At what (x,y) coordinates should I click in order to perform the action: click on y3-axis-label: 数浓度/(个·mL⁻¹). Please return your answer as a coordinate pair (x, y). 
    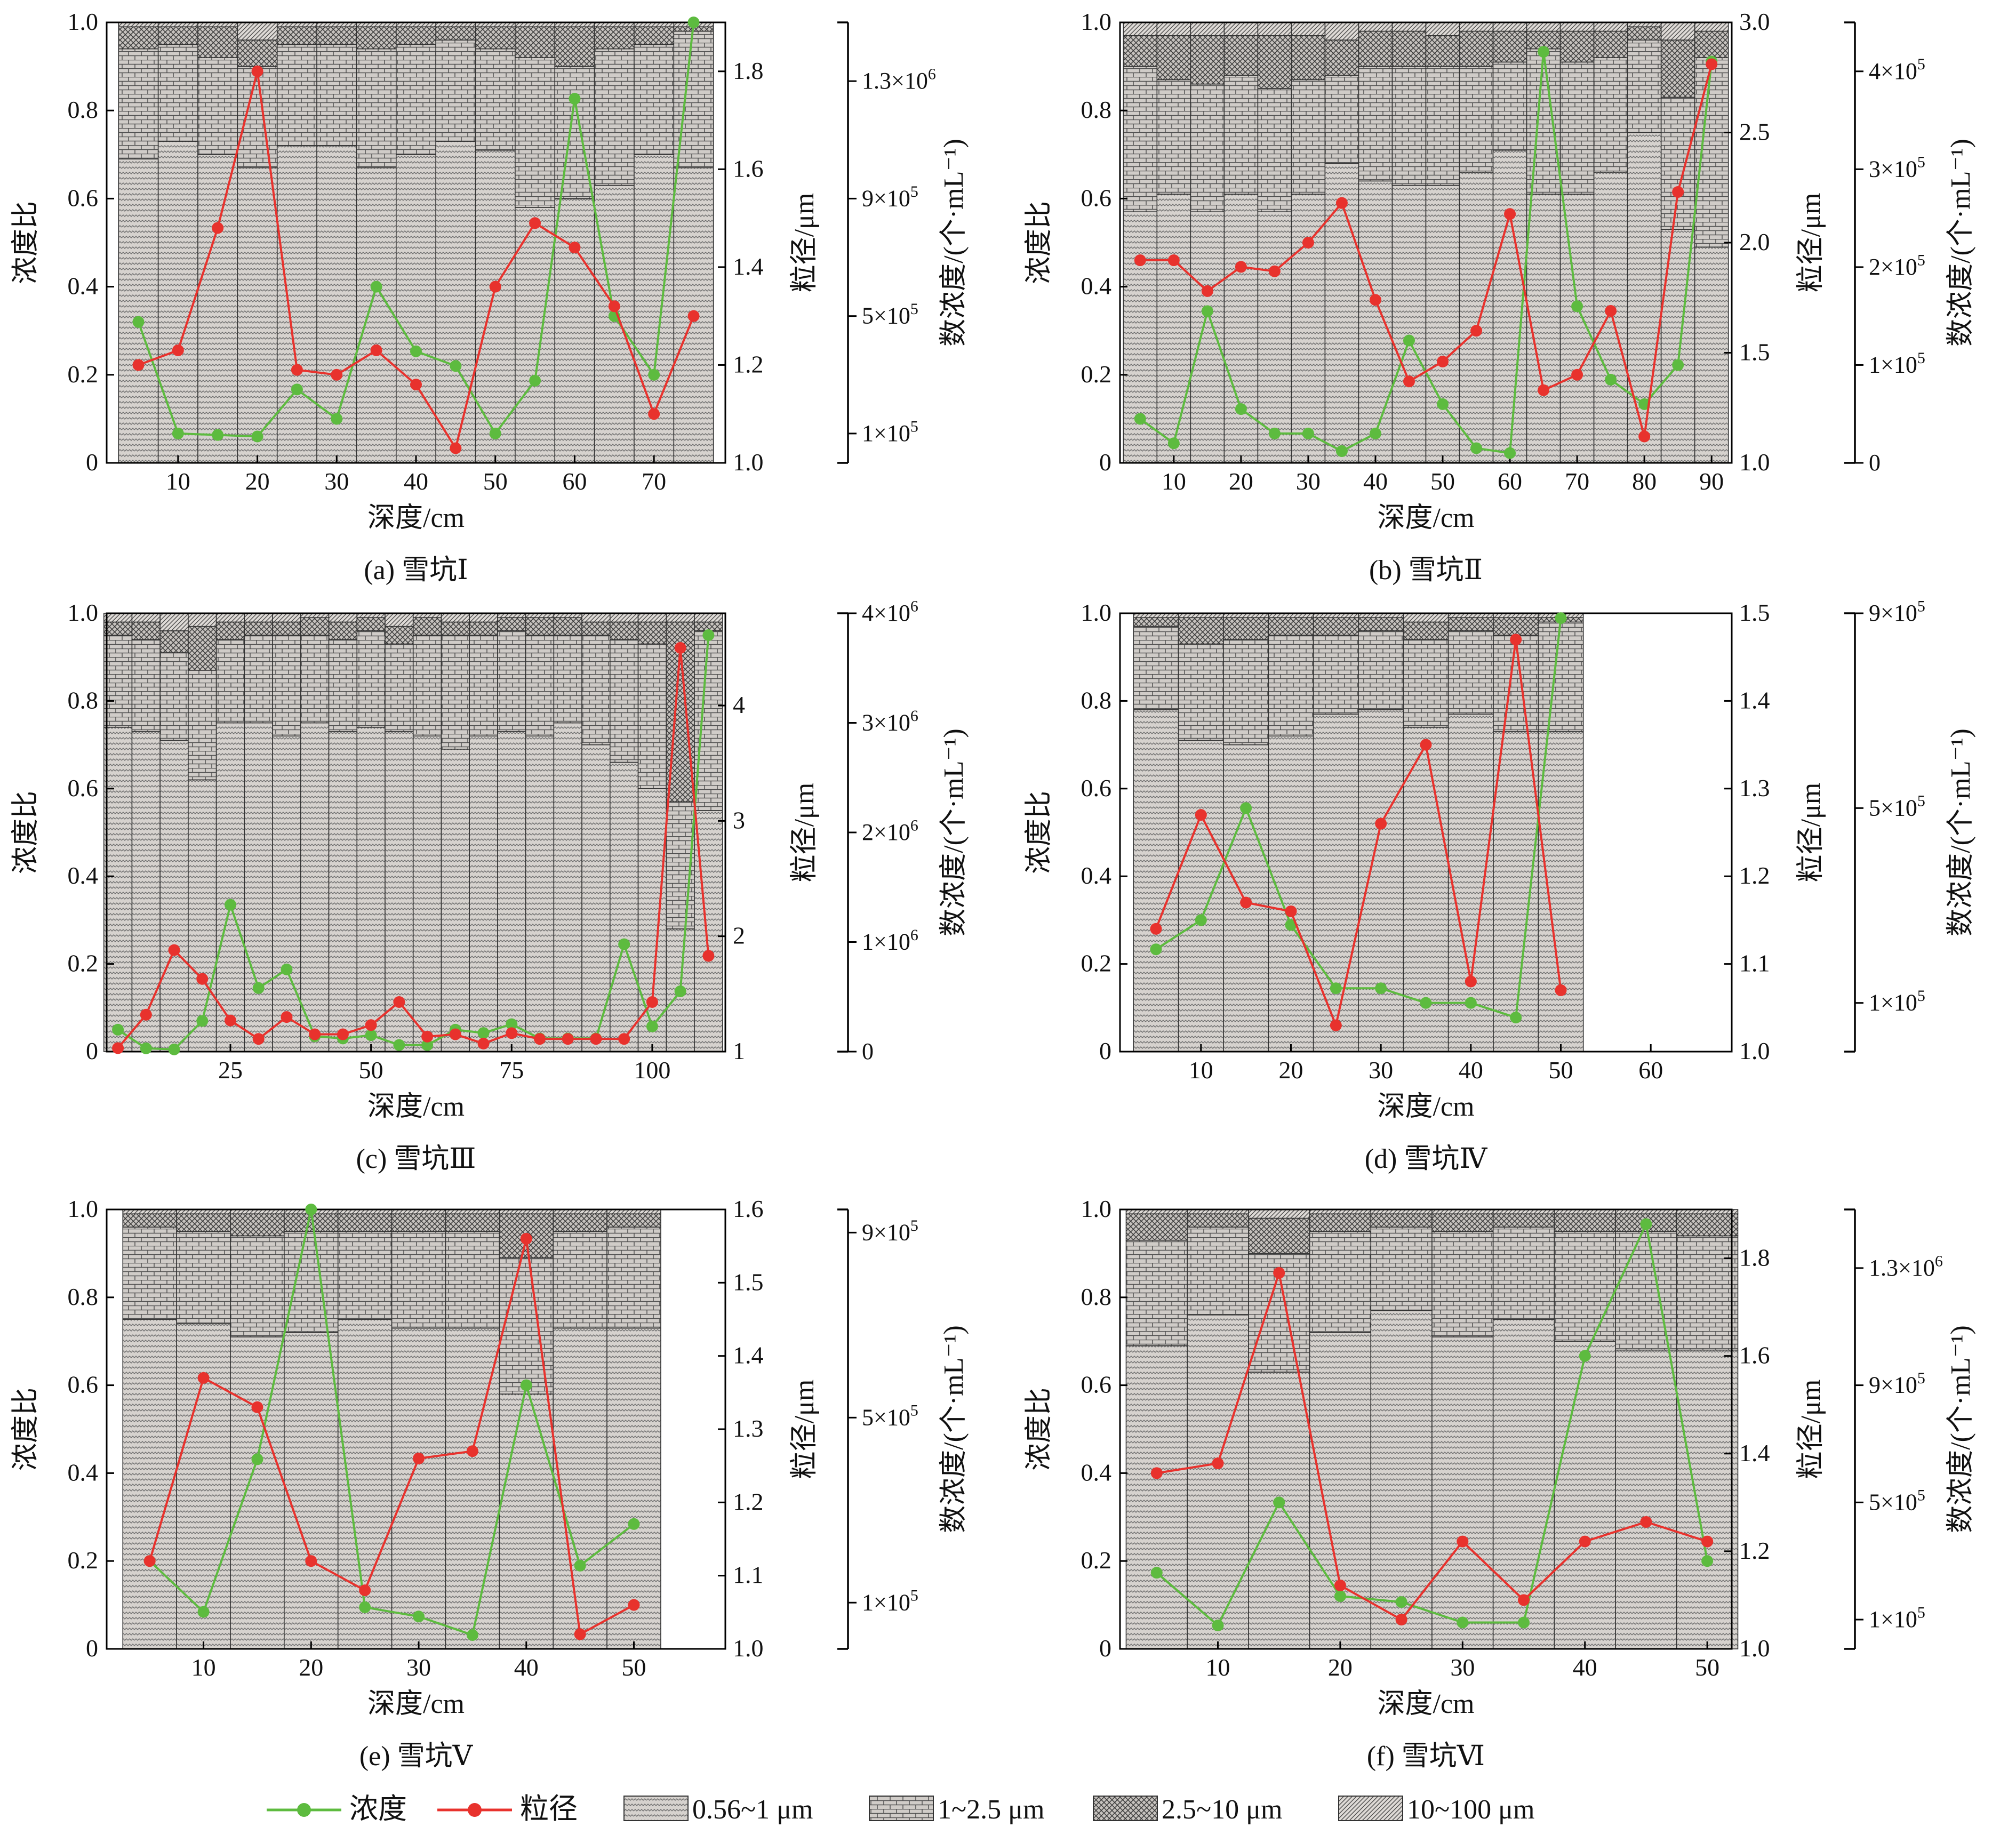
    Looking at the image, I should click on (1961, 832).